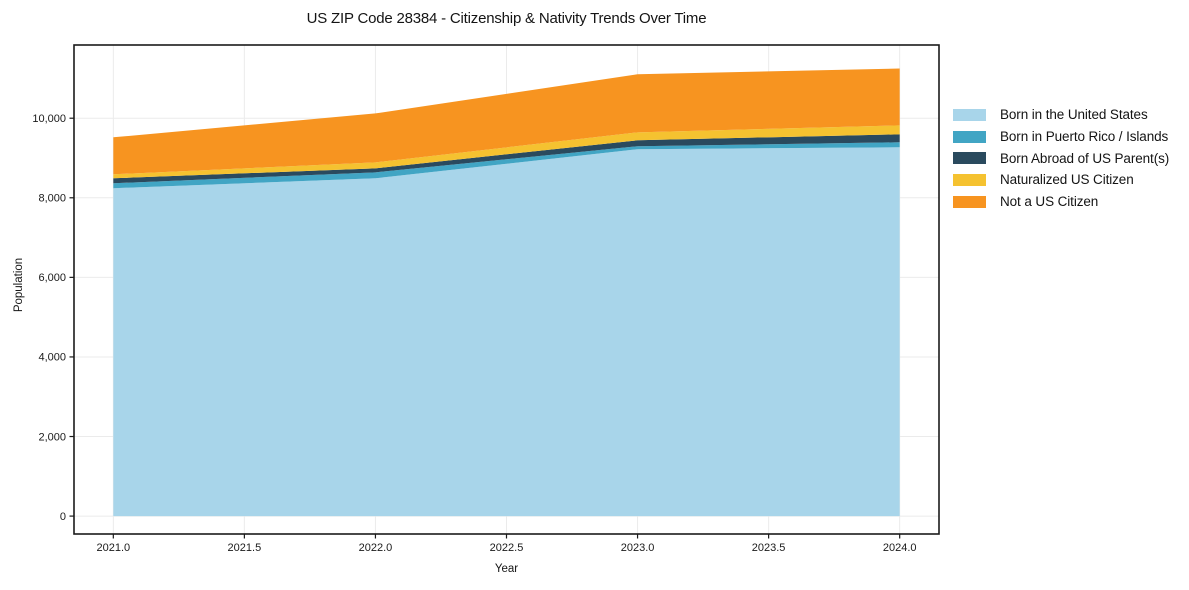 Image resolution: width=1189 pixels, height=590 pixels. Describe the element at coordinates (507, 548) in the screenshot. I see `x-tick-label: 2022.5` at that location.